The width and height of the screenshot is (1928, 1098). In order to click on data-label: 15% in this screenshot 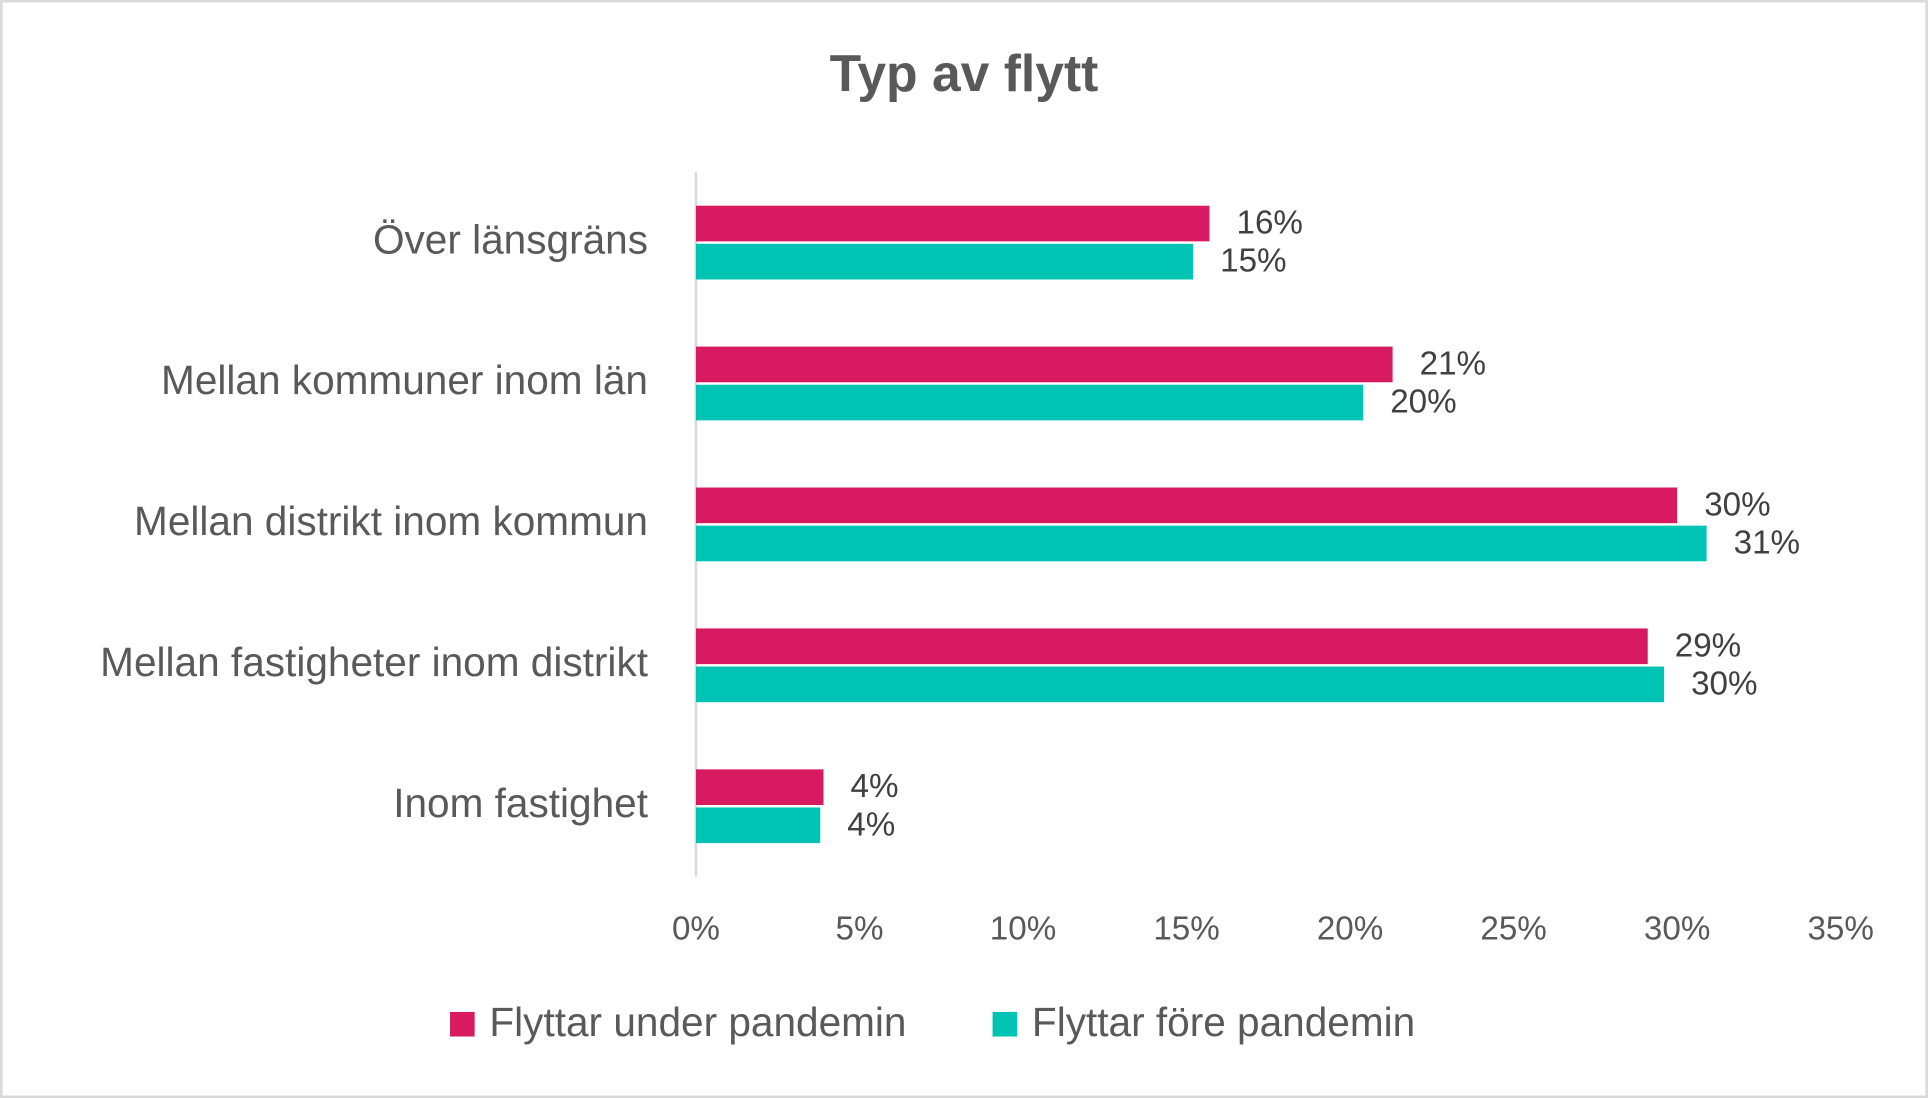, I will do `click(1253, 261)`.